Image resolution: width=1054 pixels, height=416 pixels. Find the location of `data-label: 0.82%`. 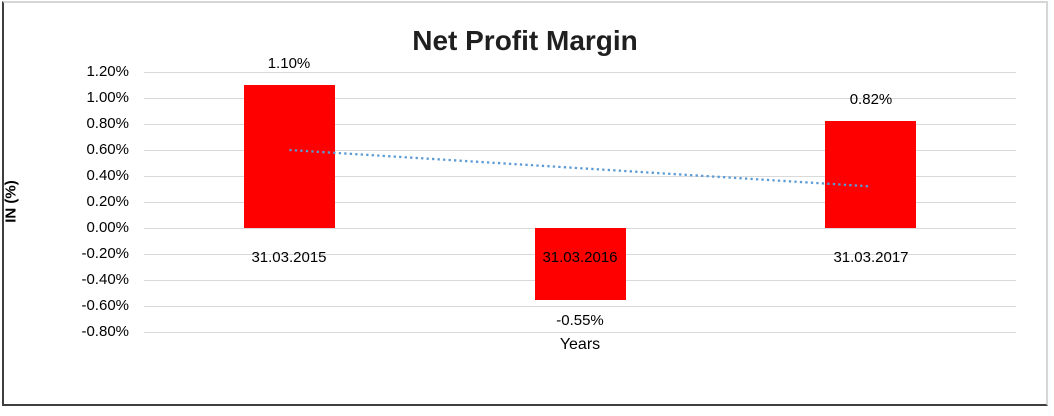

data-label: 0.82% is located at coordinates (871, 99).